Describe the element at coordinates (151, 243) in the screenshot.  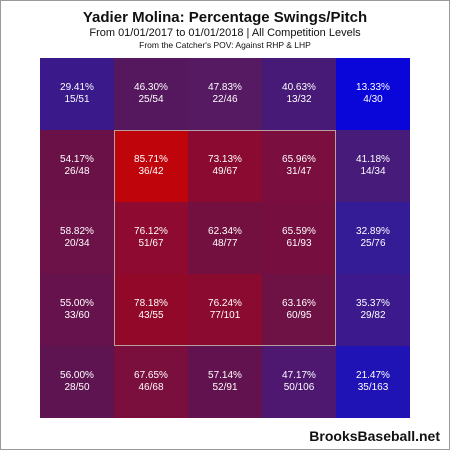
I see `cell-count: 51/67` at that location.